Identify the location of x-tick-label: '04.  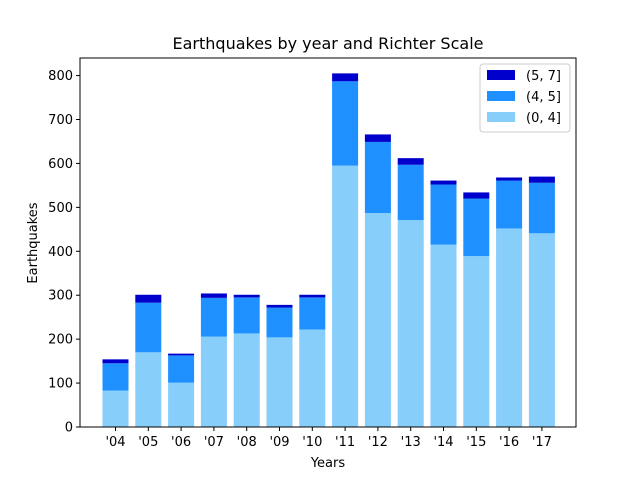
(115, 442).